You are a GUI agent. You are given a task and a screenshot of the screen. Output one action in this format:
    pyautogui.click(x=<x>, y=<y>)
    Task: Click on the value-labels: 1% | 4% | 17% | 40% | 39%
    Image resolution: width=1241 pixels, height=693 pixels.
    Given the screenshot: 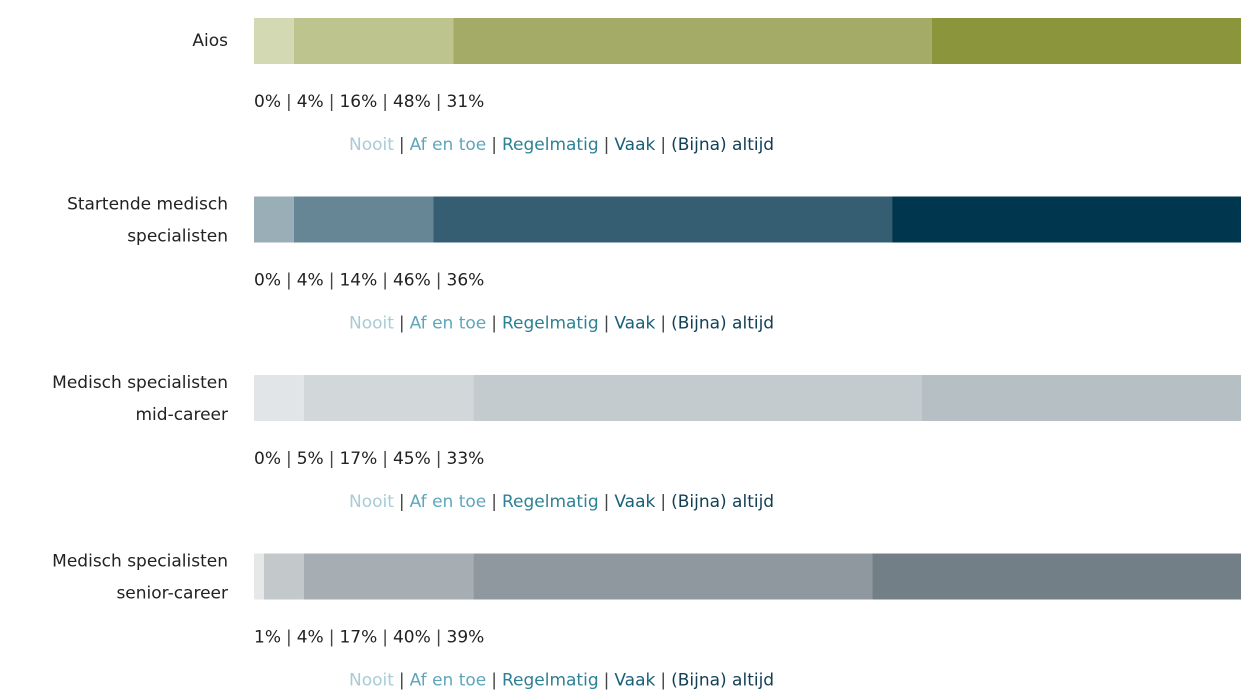 What is the action you would take?
    pyautogui.click(x=369, y=638)
    